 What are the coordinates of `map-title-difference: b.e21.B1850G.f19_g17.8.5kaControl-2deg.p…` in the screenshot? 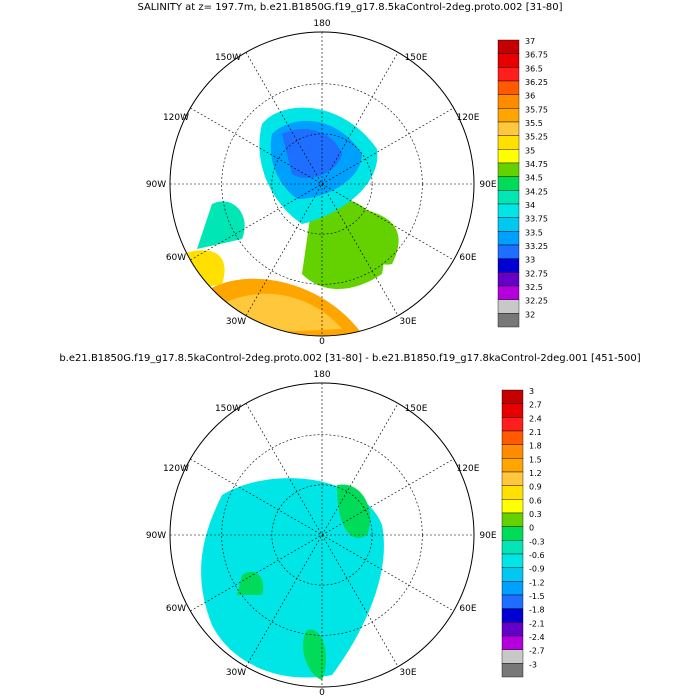 It's located at (350, 358).